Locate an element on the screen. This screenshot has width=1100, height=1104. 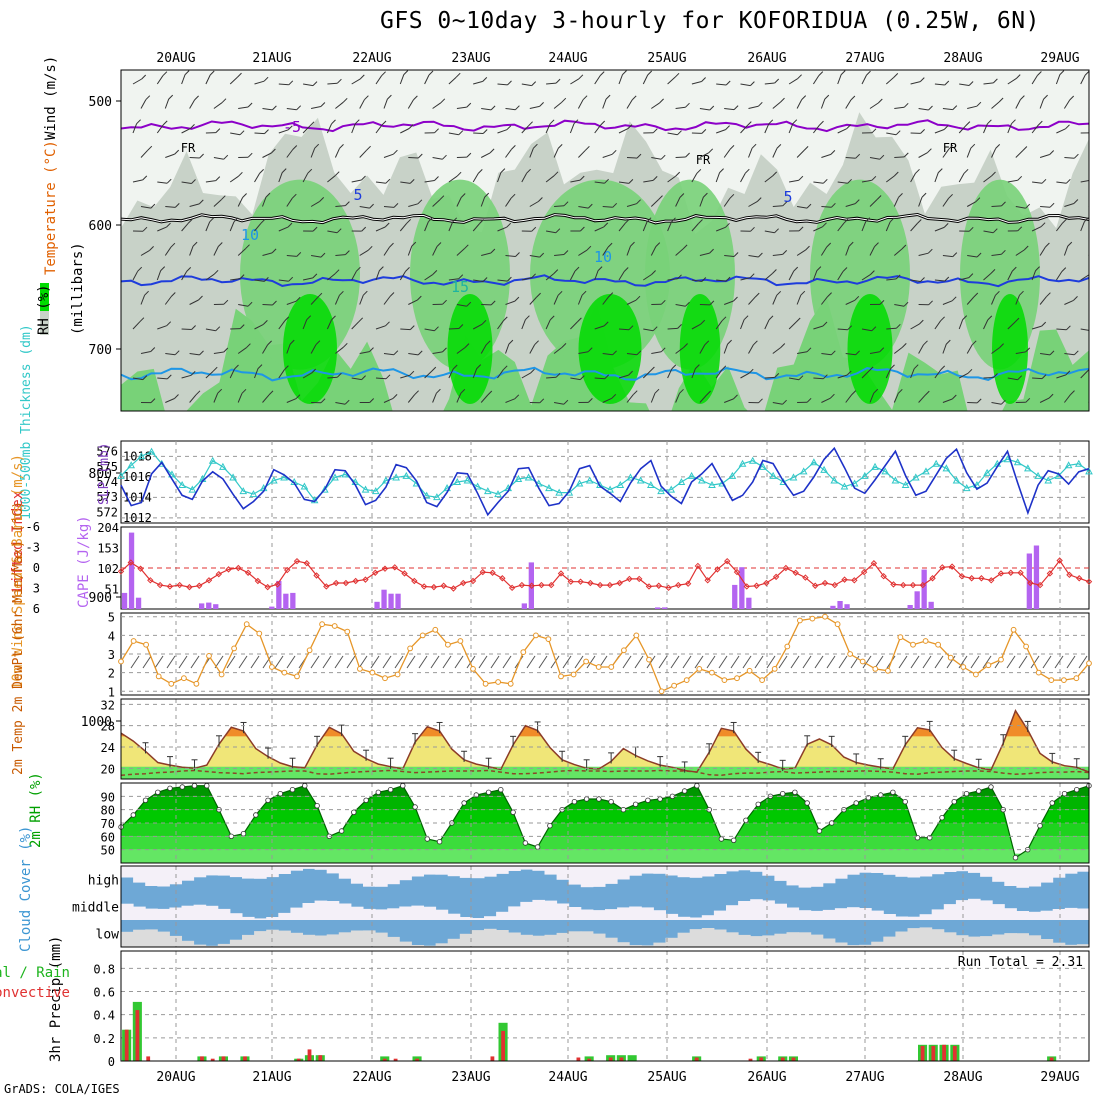
rh-core is located at coordinates (610, 349).